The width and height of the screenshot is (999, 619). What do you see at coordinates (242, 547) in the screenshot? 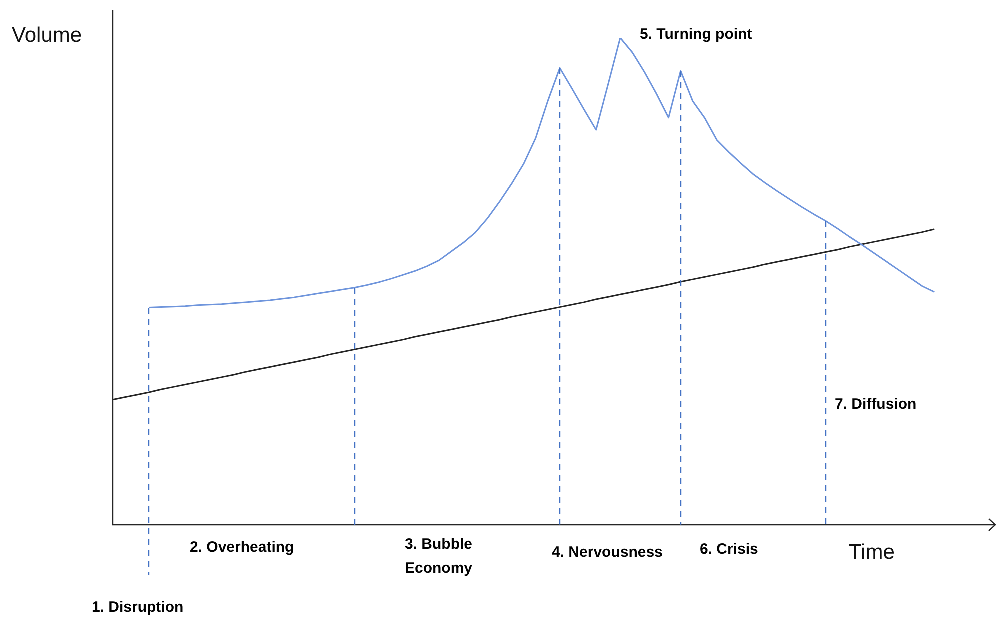
I see `text: 2. Overheating` at bounding box center [242, 547].